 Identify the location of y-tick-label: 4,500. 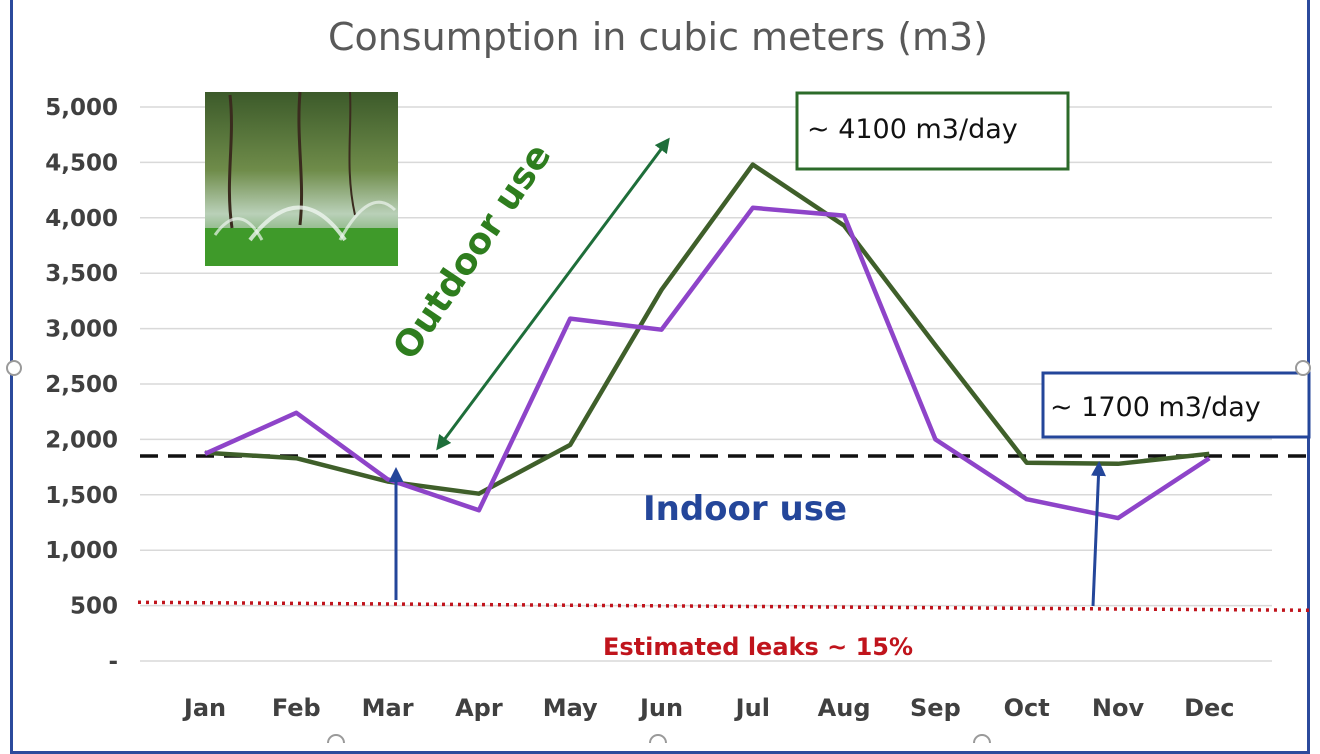
(81, 163).